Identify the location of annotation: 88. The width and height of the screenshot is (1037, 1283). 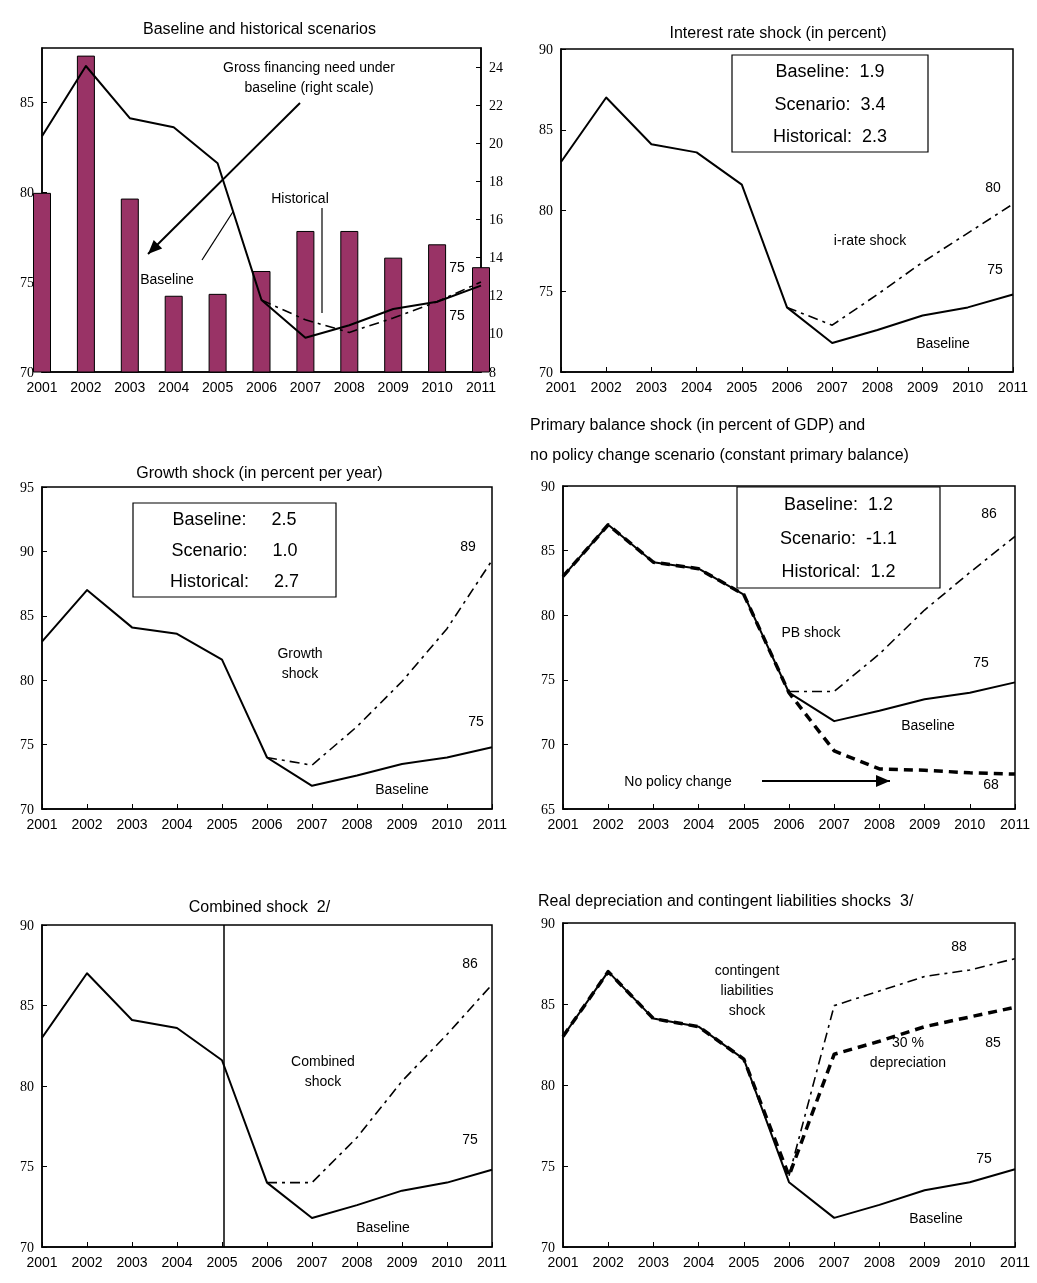
(959, 946).